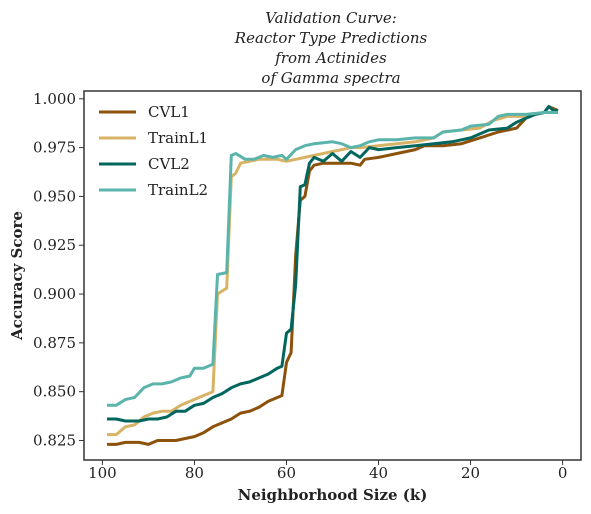  What do you see at coordinates (563, 473) in the screenshot?
I see `x-tick-label: 0` at bounding box center [563, 473].